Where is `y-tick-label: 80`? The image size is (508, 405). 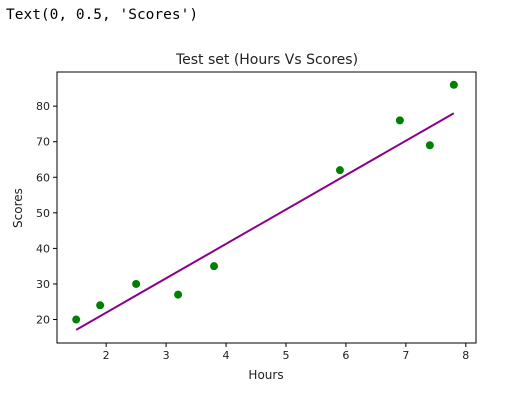
y-tick-label: 80 is located at coordinates (43, 106).